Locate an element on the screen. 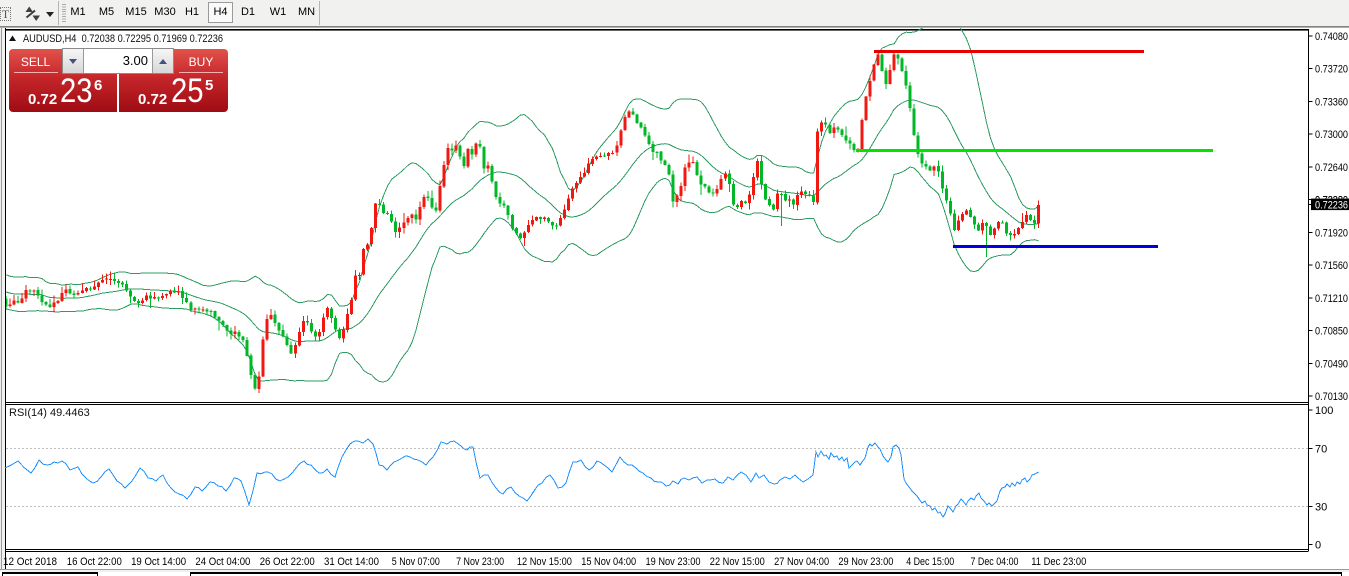  svg-text: 19 Nov 23:00 is located at coordinates (673, 562).